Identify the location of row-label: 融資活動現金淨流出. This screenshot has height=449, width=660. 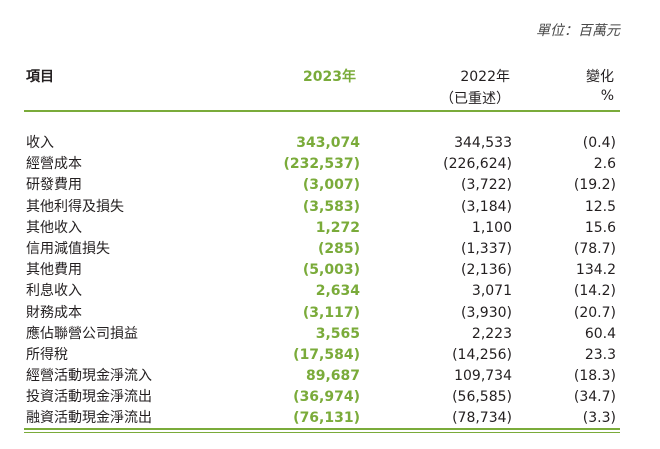
(89, 418).